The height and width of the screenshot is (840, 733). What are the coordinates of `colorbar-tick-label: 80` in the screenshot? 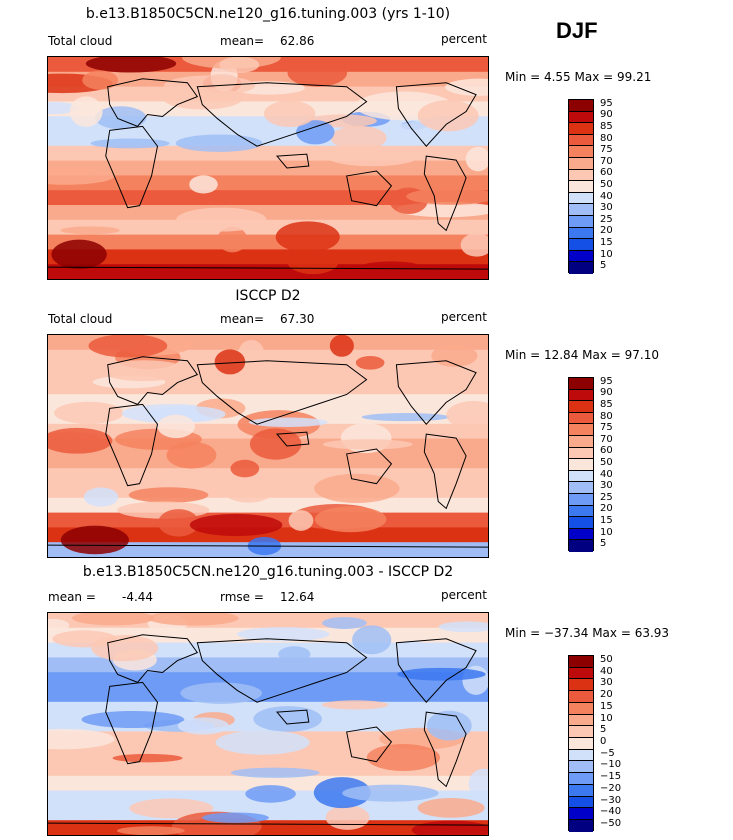 It's located at (606, 138).